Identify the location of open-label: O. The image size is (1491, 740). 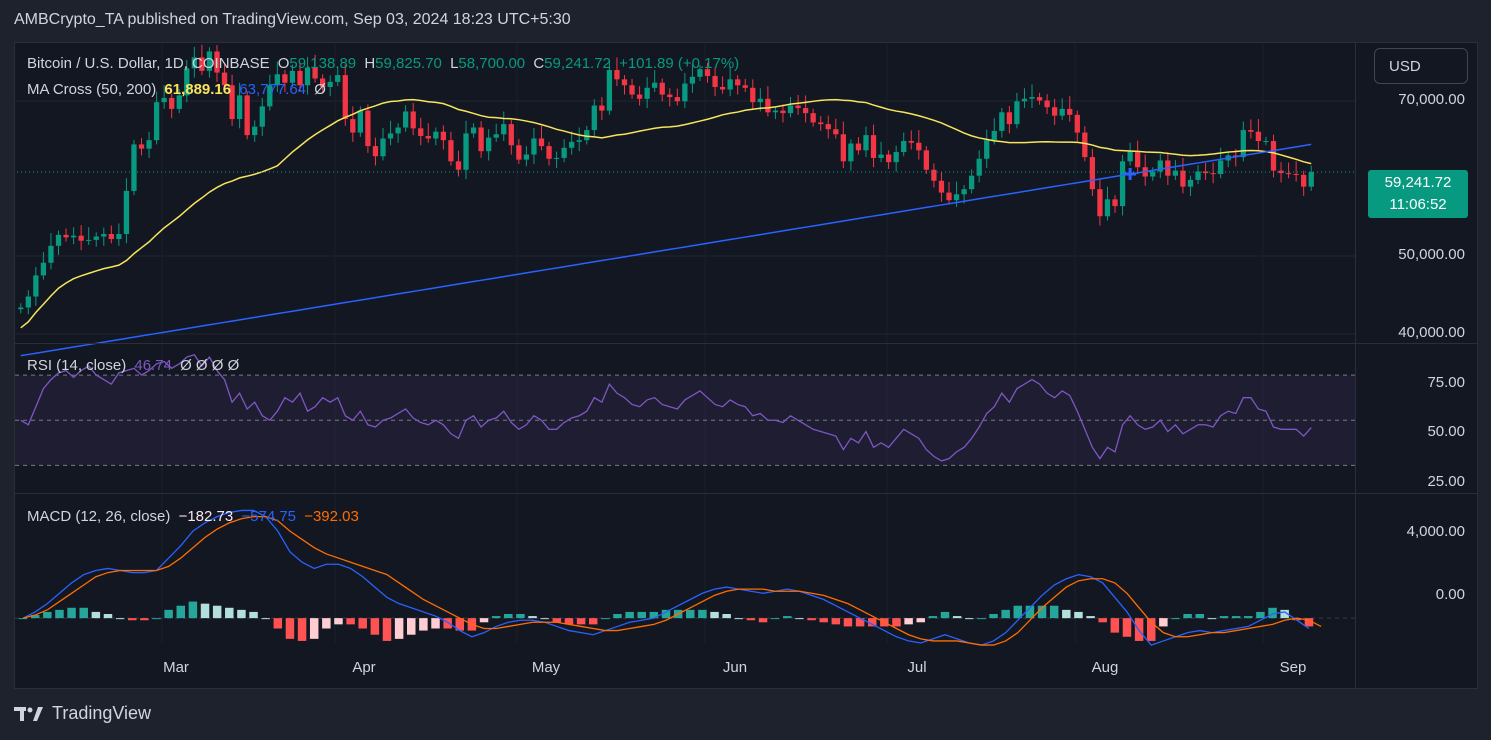
(283, 63).